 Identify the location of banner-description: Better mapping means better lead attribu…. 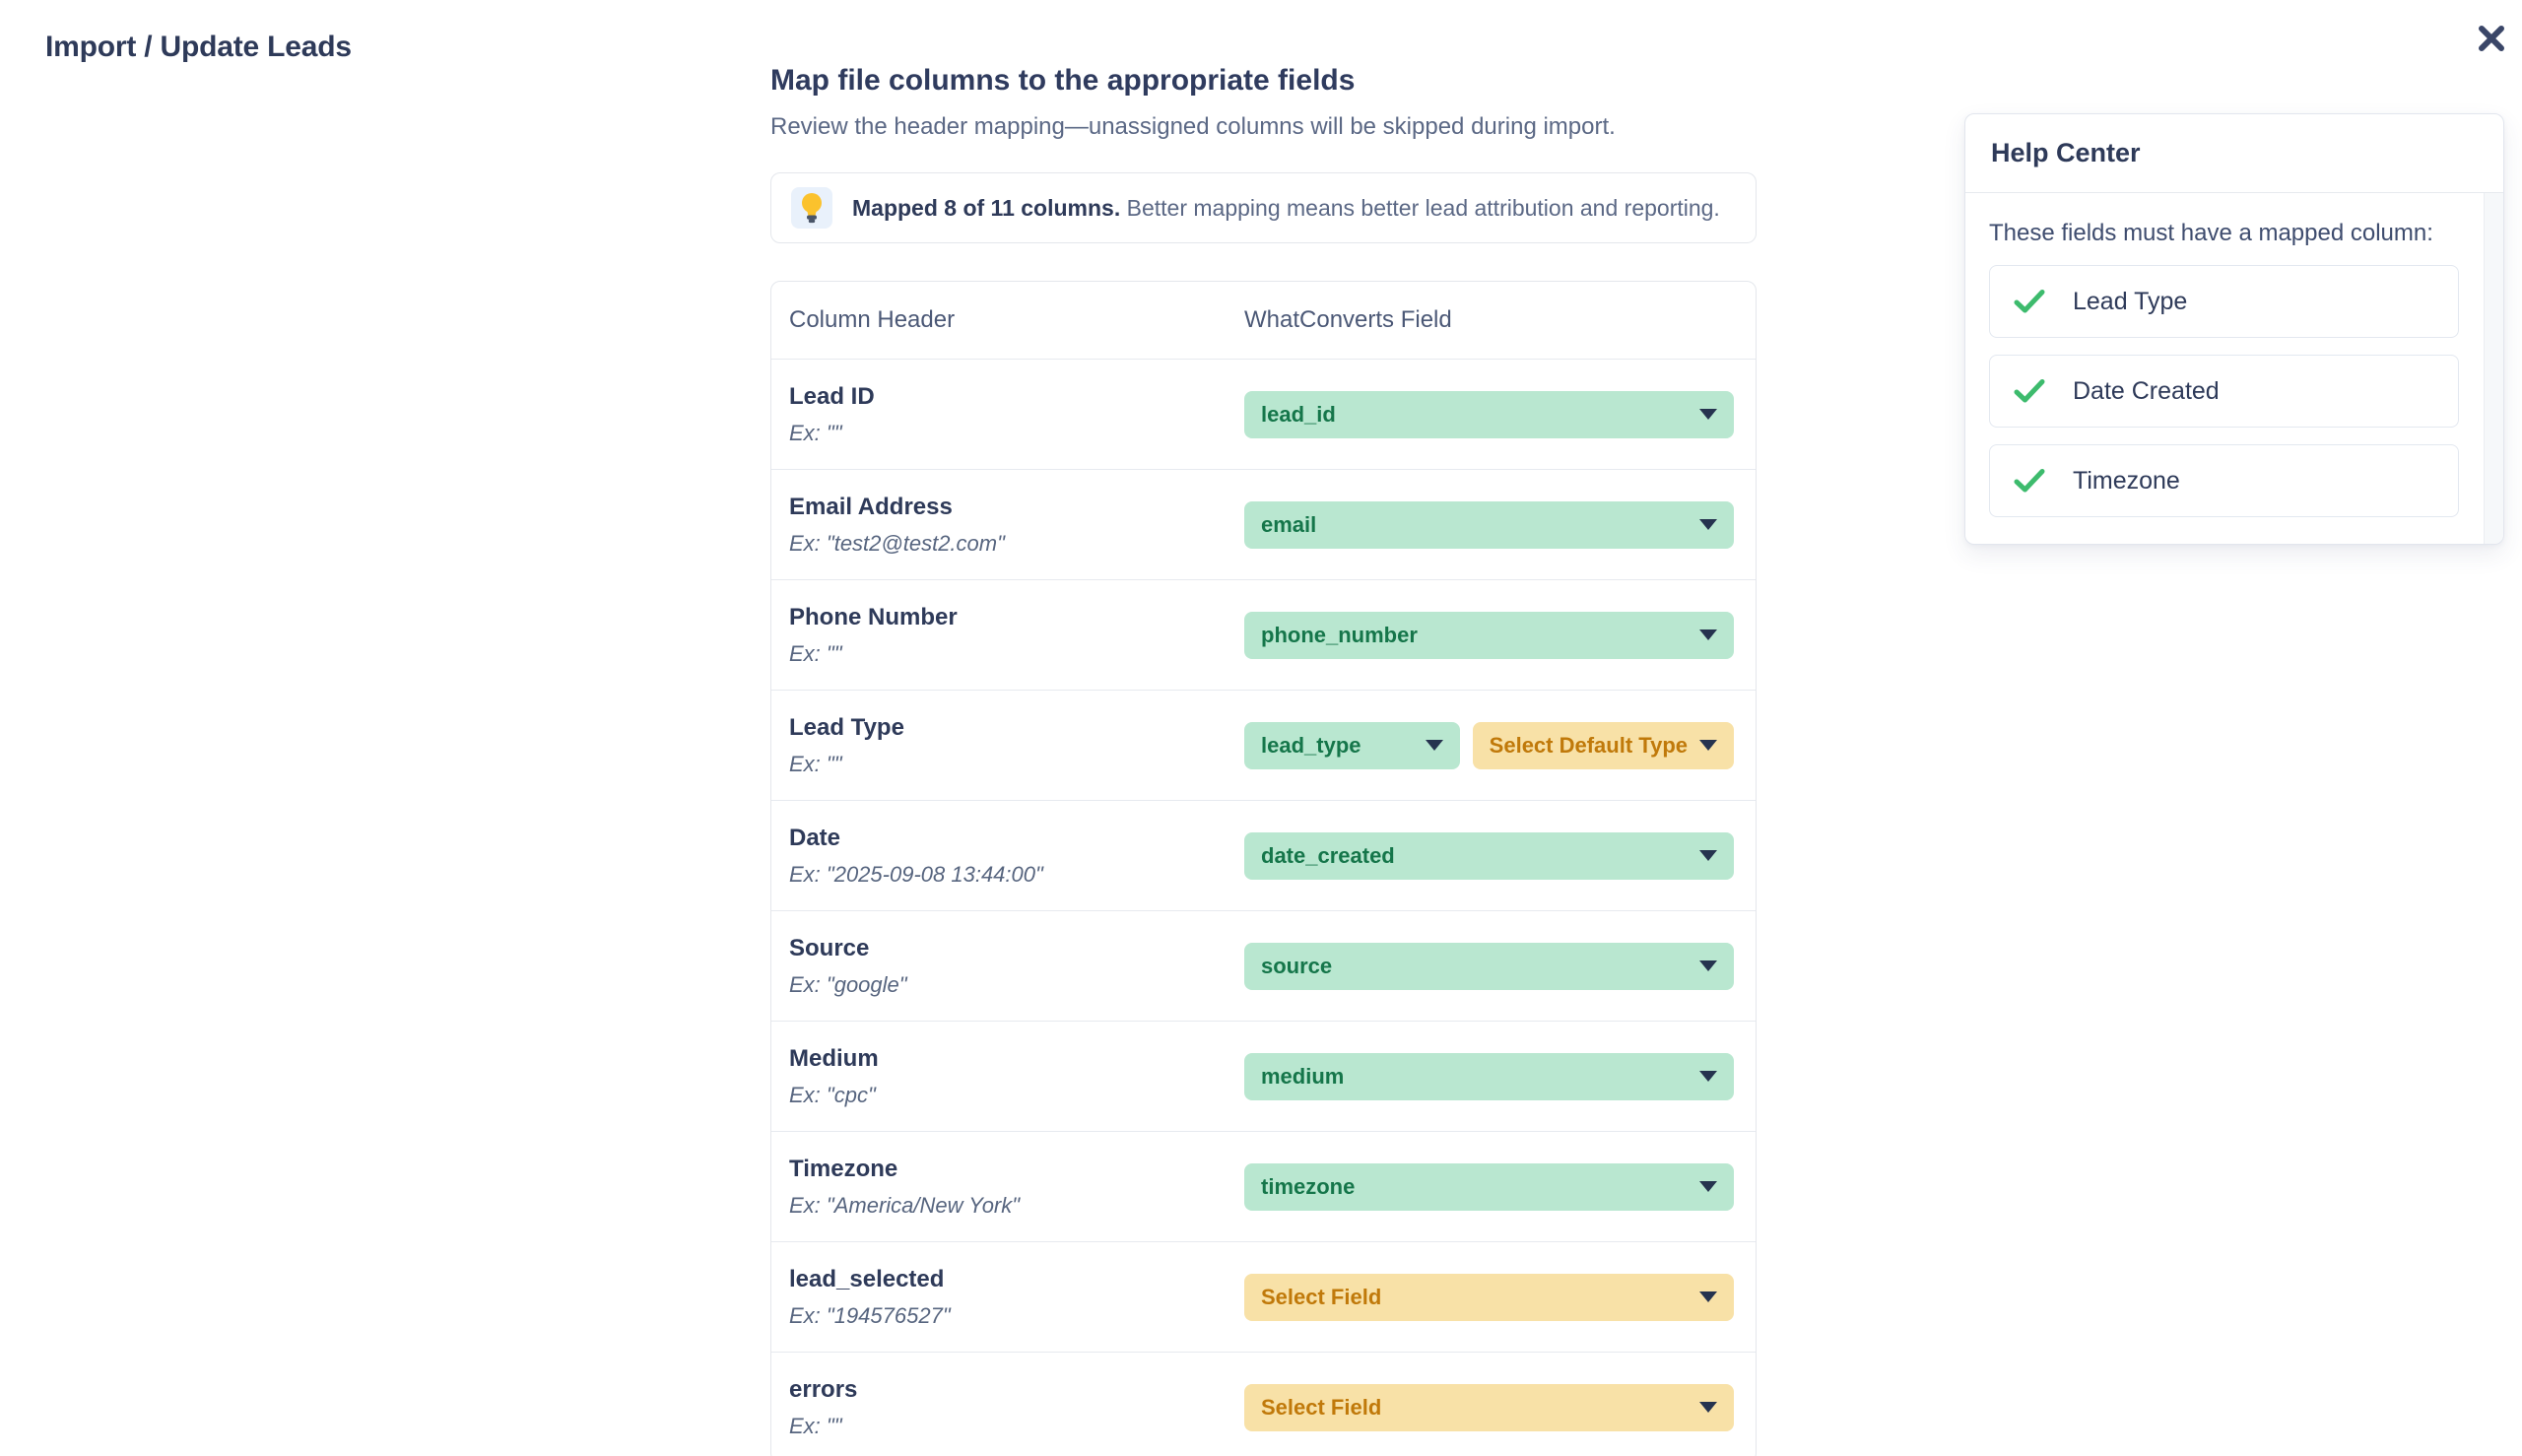
(1420, 207).